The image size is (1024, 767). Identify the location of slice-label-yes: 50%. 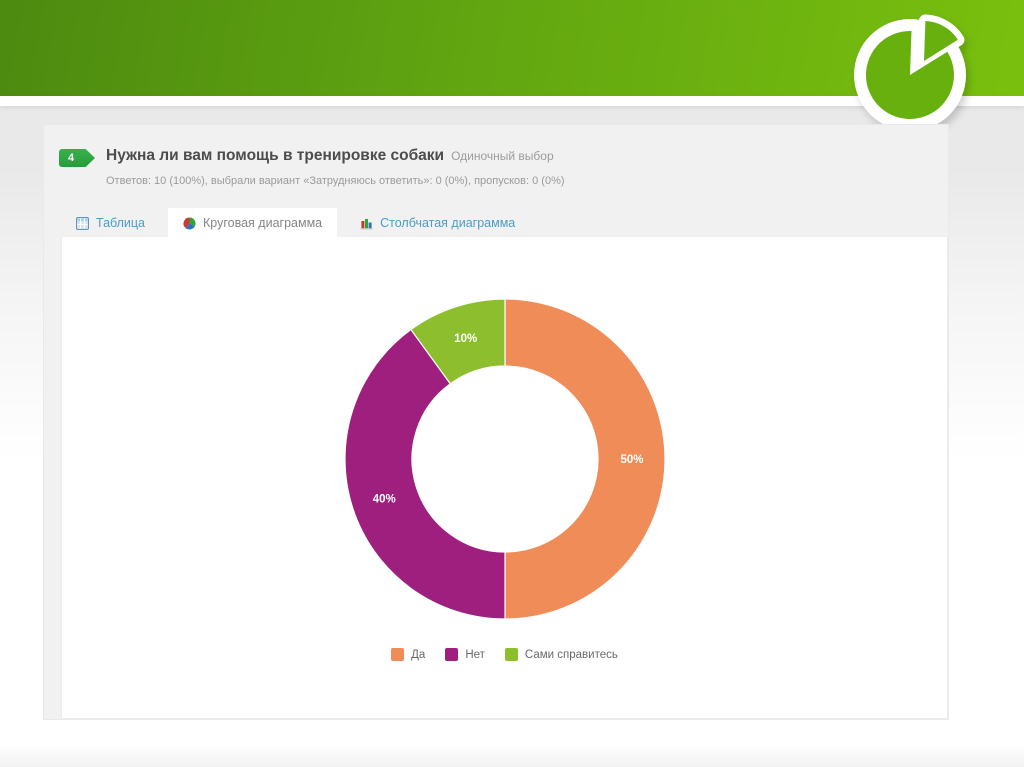
(631, 460).